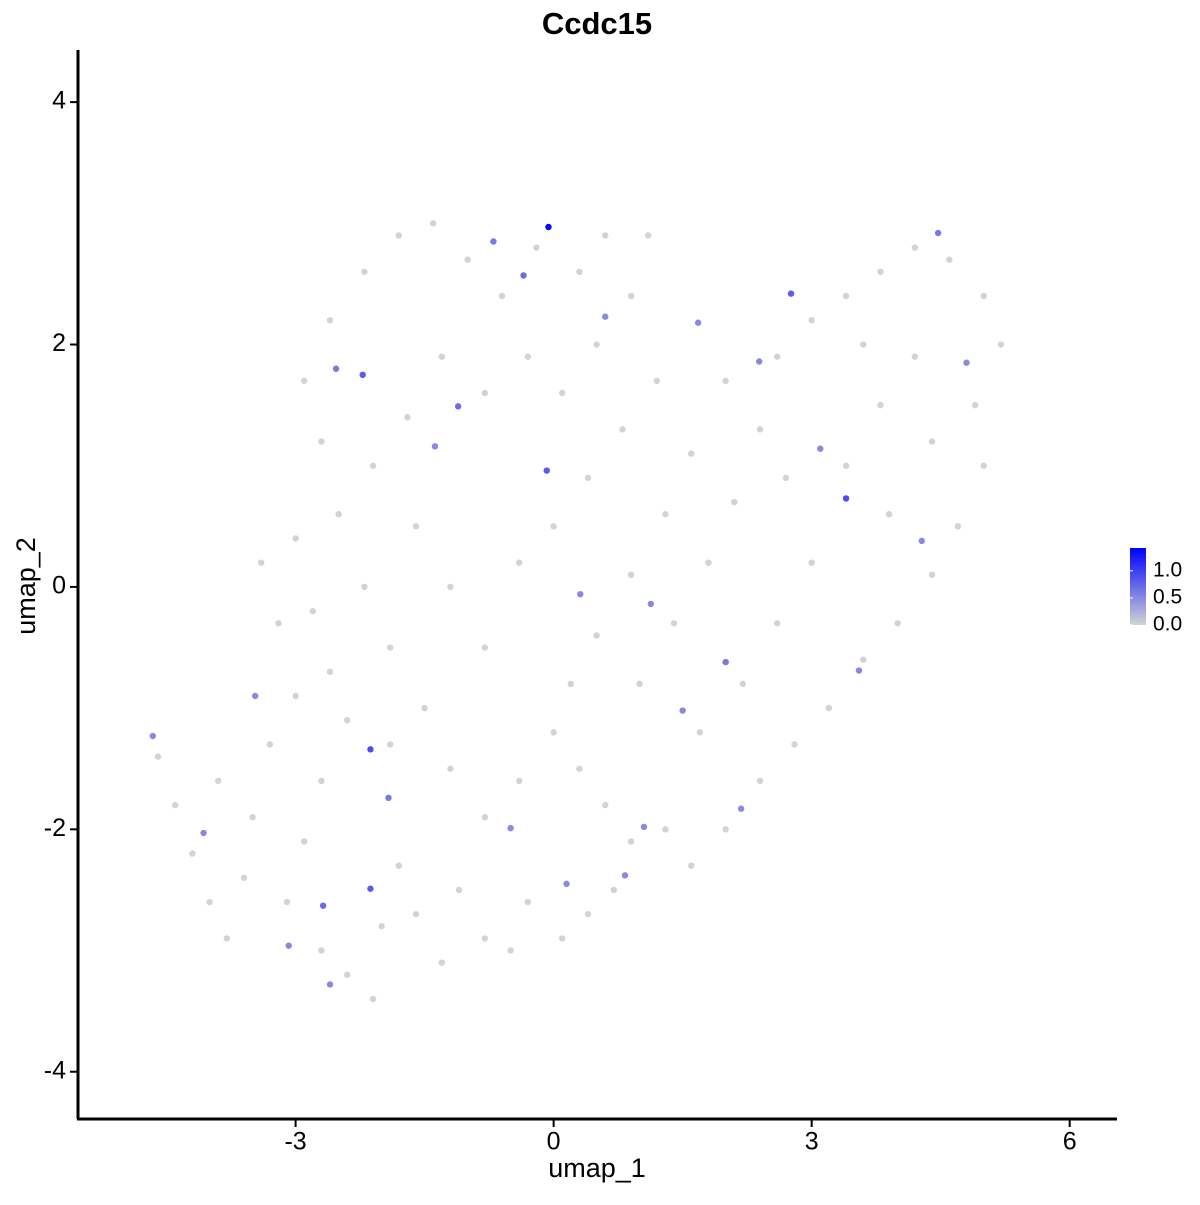  Describe the element at coordinates (59, 343) in the screenshot. I see `y-tick-label: 2` at that location.